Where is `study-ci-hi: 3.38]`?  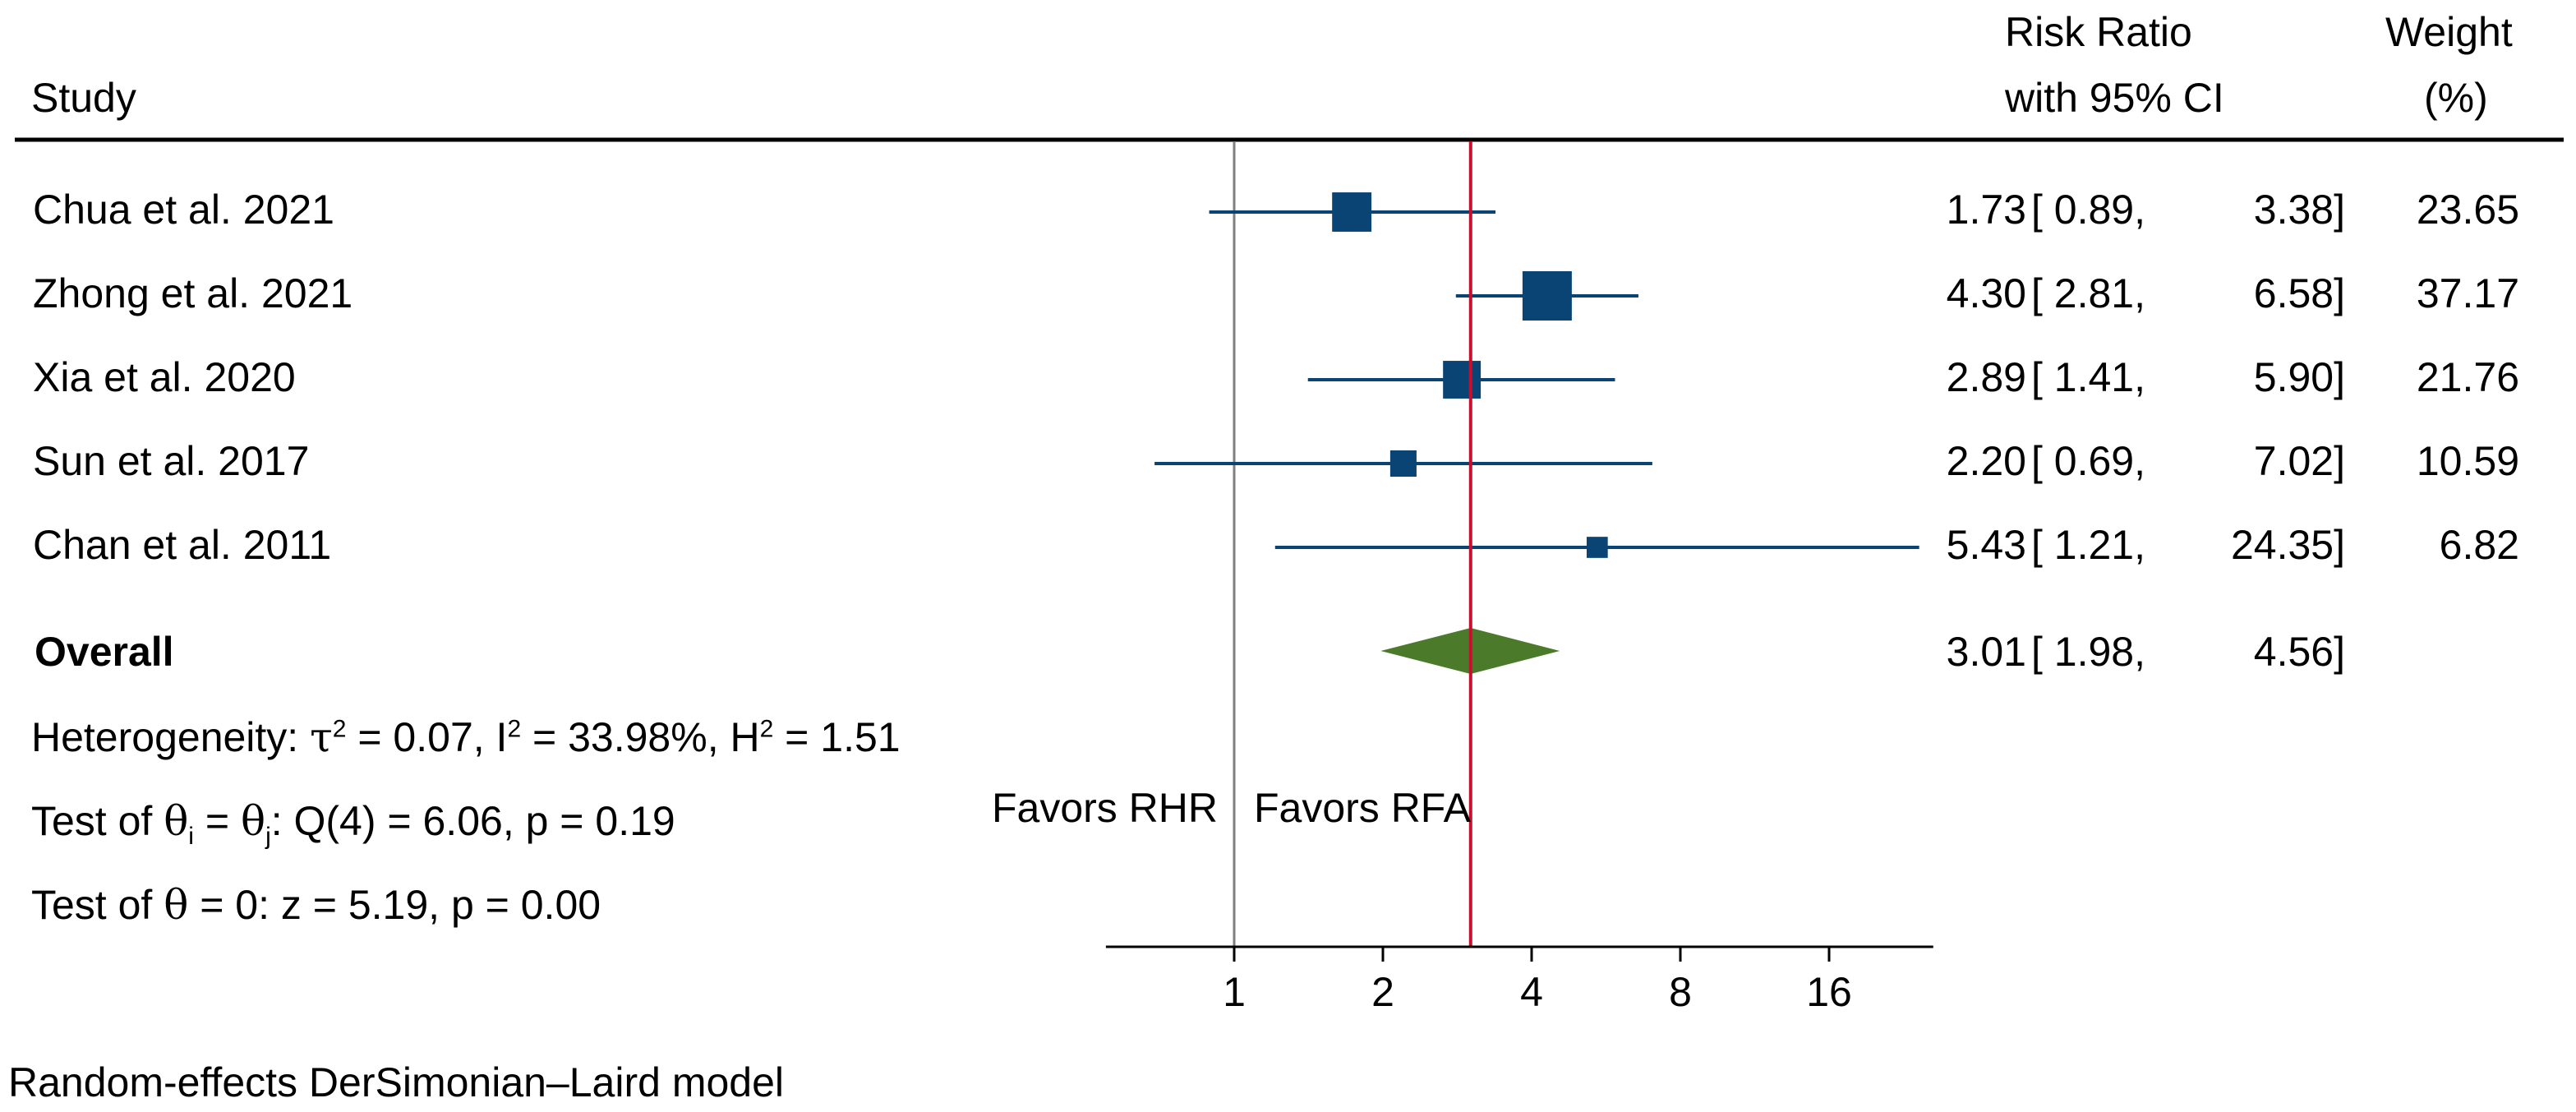 study-ci-hi: 3.38] is located at coordinates (2299, 210).